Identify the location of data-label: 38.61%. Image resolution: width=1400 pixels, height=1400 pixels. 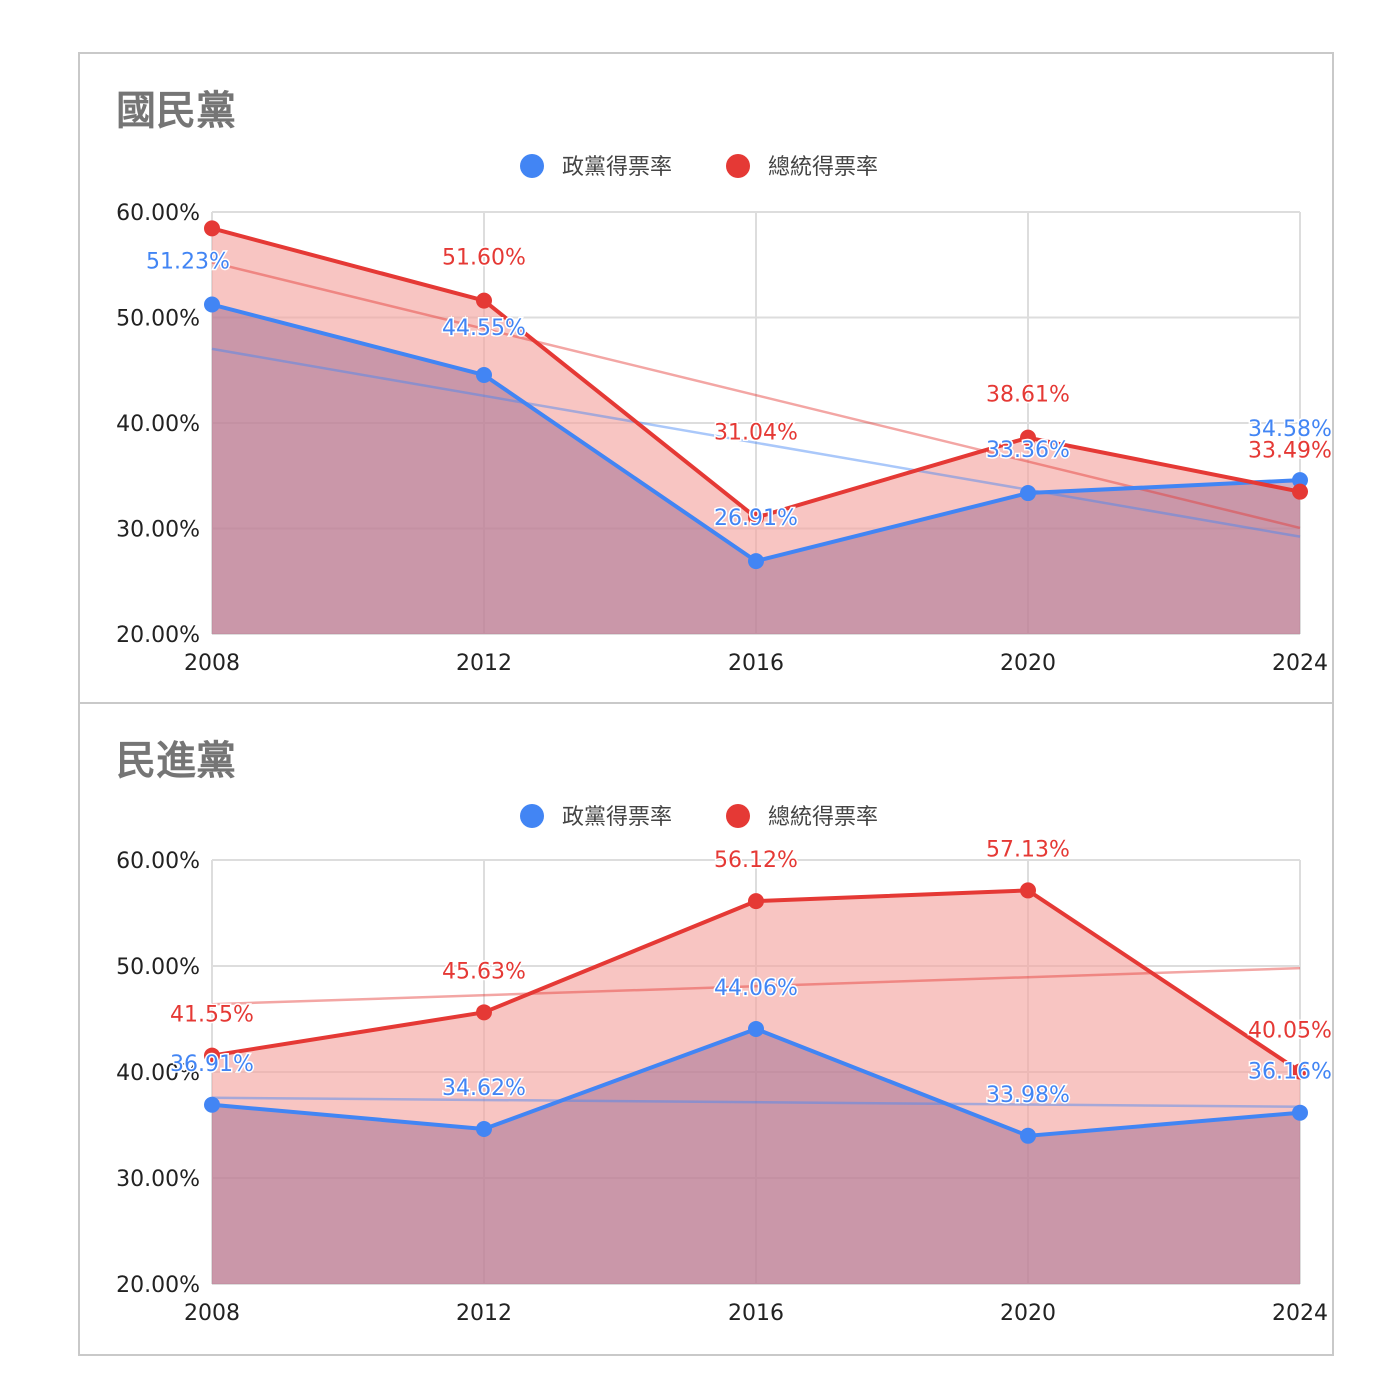
(1028, 395).